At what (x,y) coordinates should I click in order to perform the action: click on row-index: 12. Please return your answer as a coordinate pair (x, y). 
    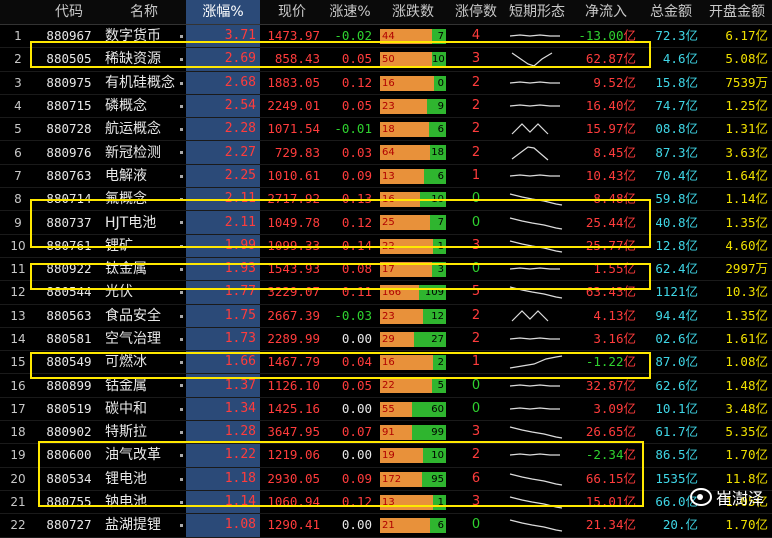
    Looking at the image, I should click on (18, 292).